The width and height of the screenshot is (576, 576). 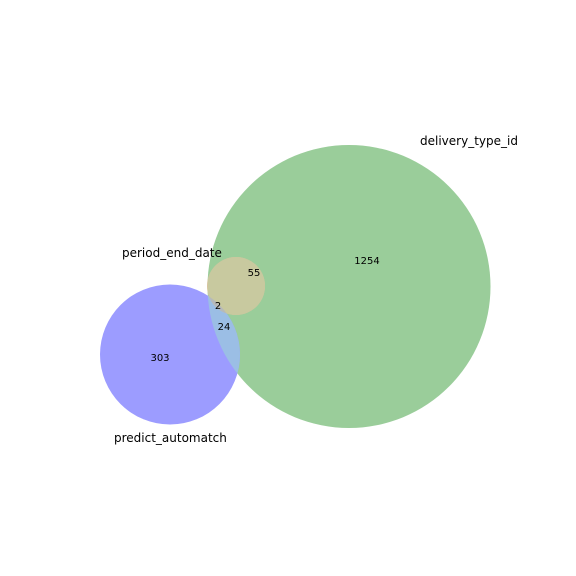 What do you see at coordinates (218, 306) in the screenshot?
I see `region-count-all-three: 2` at bounding box center [218, 306].